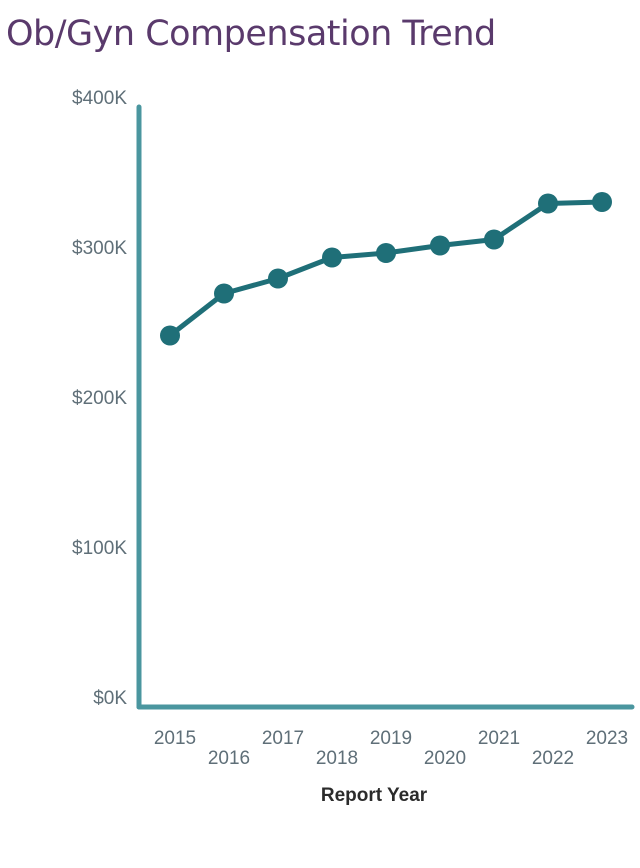 The image size is (640, 868). I want to click on x-tick-label: 2015, so click(175, 738).